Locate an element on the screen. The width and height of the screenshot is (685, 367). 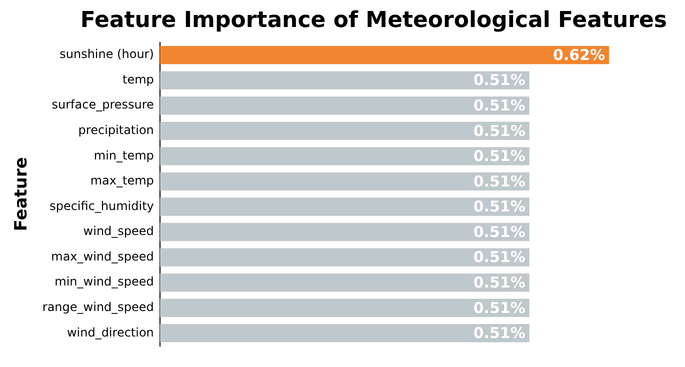
y-tick-label: wind_speed is located at coordinates (118, 231).